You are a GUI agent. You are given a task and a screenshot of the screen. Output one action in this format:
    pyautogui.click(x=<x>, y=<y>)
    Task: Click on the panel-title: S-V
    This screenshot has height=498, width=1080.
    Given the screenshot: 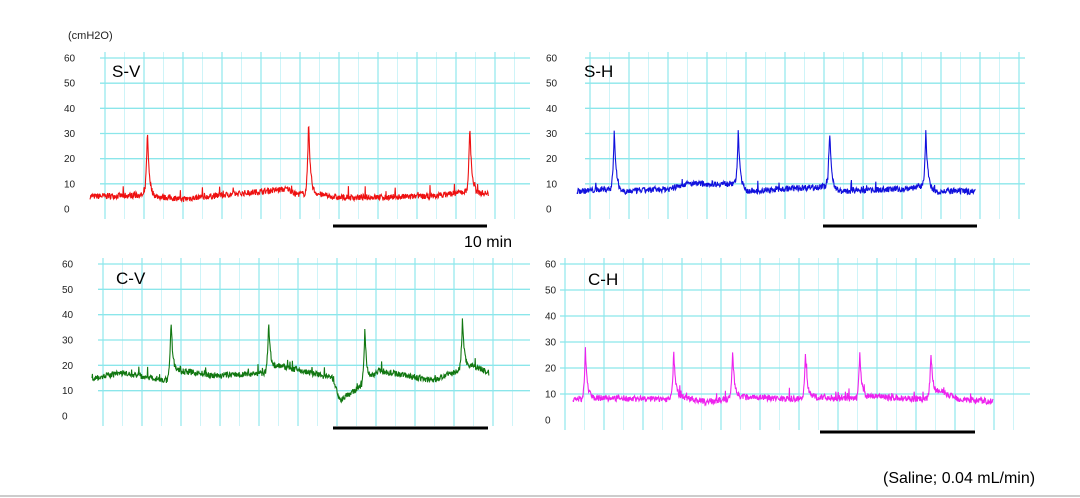 What is the action you would take?
    pyautogui.click(x=126, y=71)
    